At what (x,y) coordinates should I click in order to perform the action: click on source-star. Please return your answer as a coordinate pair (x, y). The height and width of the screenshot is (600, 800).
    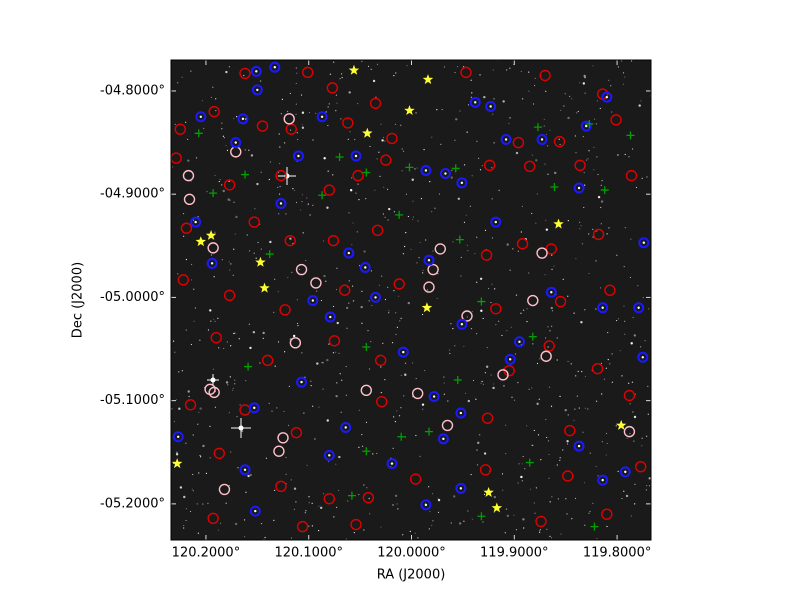
    Looking at the image, I should click on (260, 261).